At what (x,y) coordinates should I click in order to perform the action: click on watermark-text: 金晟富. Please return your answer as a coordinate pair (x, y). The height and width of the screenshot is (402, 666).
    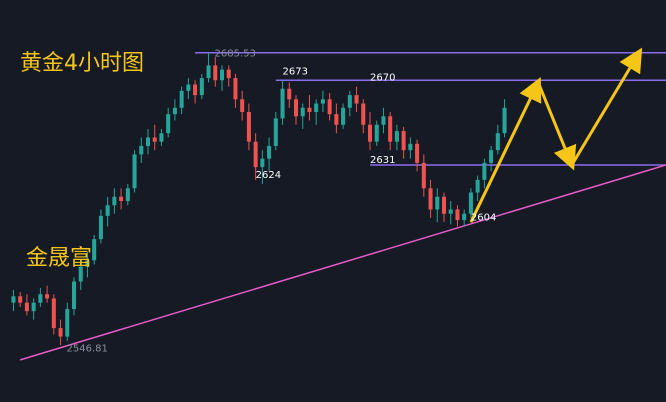
    Looking at the image, I should click on (59, 258).